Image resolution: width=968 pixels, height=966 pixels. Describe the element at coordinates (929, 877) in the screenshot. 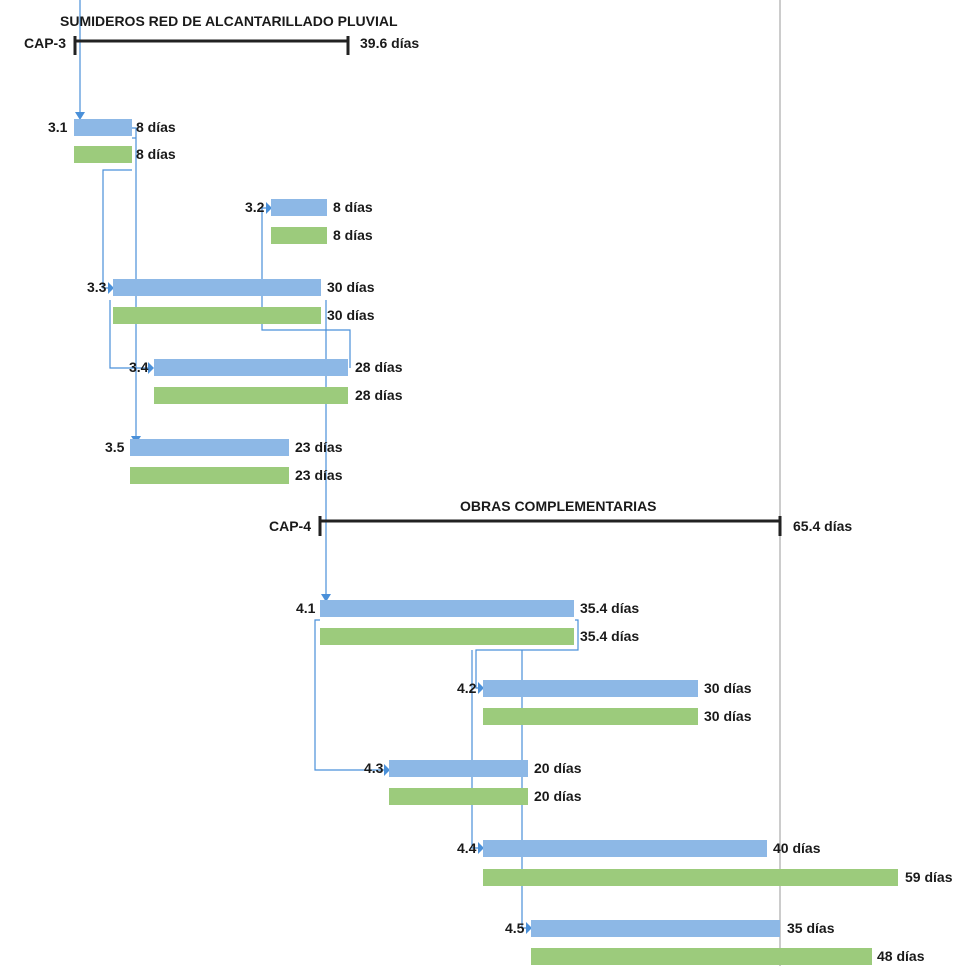

I see `actual-duration: 59 días` at that location.